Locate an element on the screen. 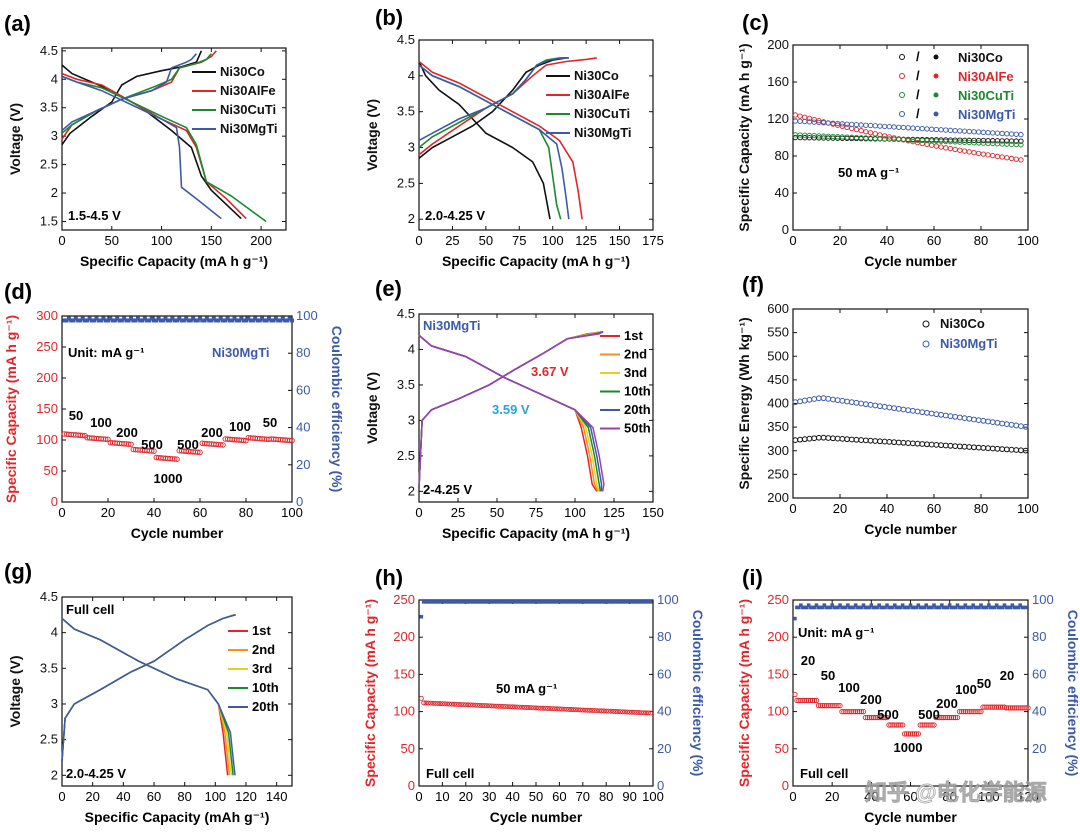 This screenshot has height=833, width=1080. x-tick-label: 0 is located at coordinates (61, 796).